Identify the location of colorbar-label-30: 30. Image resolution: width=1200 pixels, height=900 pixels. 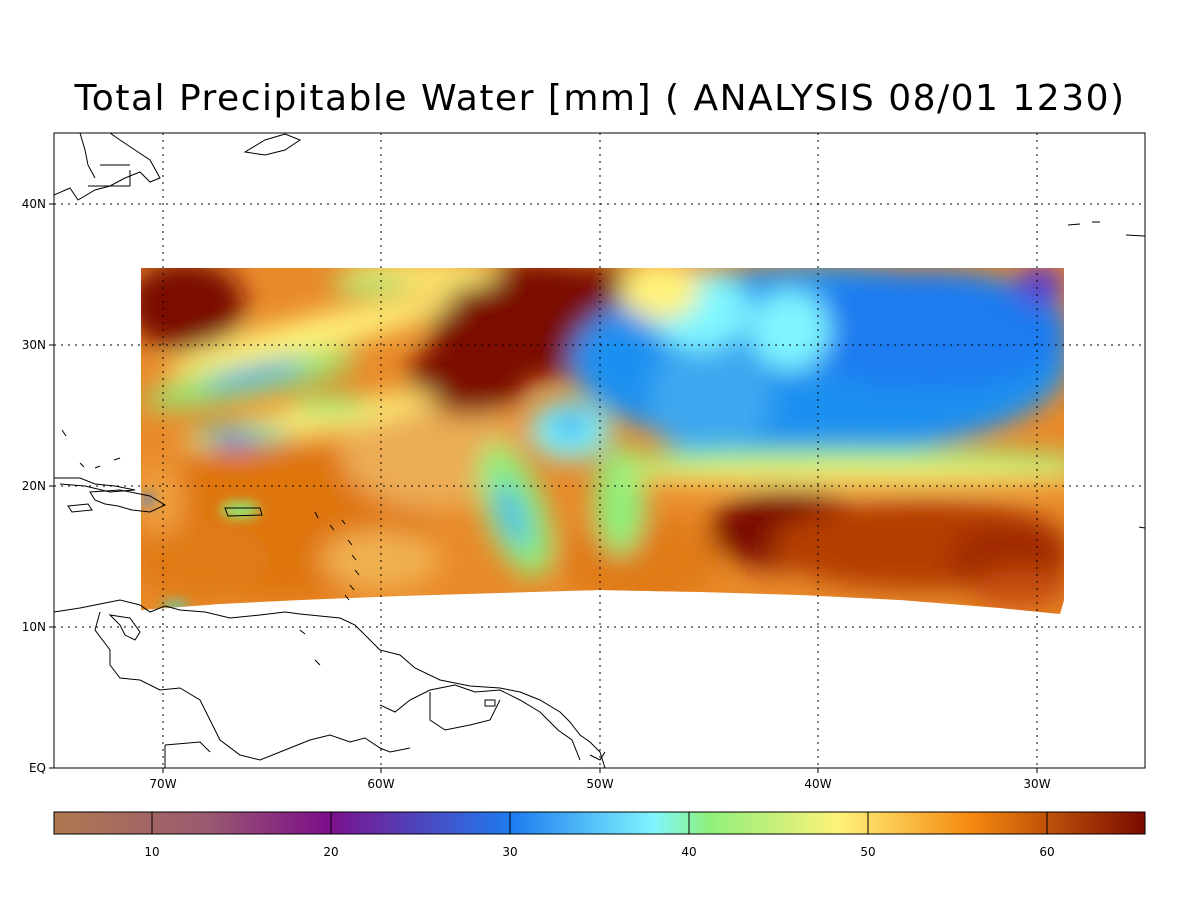
(509, 852).